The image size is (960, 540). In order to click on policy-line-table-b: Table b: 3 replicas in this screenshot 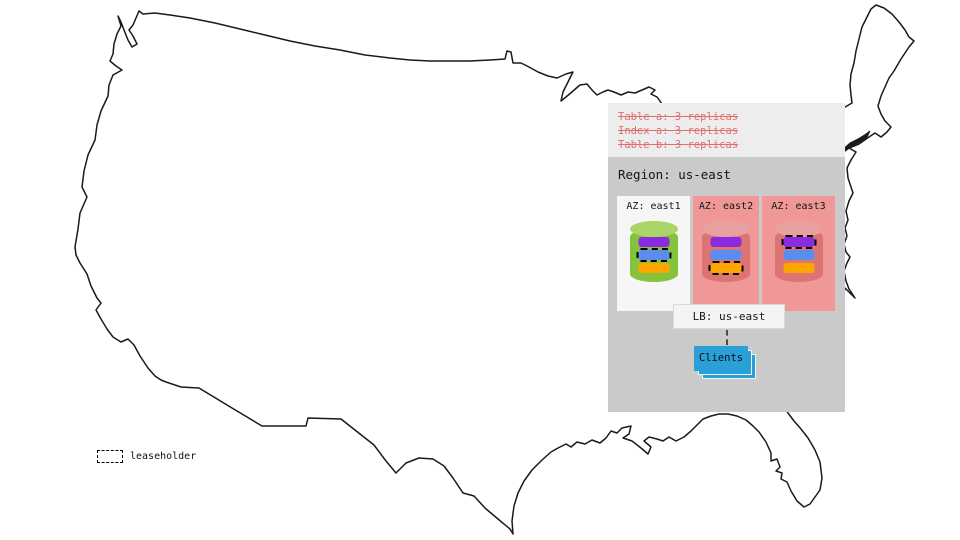, I will do `click(678, 145)`.